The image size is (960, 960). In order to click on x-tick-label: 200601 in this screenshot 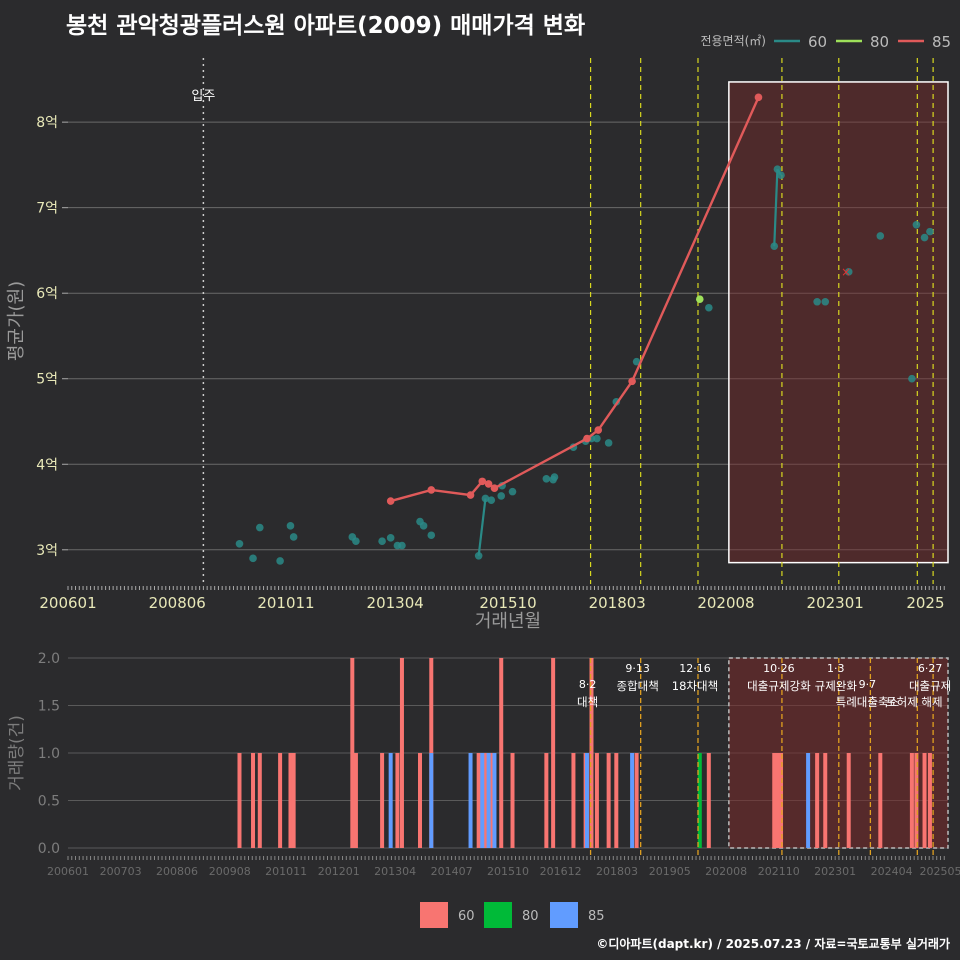, I will do `click(67, 603)`.